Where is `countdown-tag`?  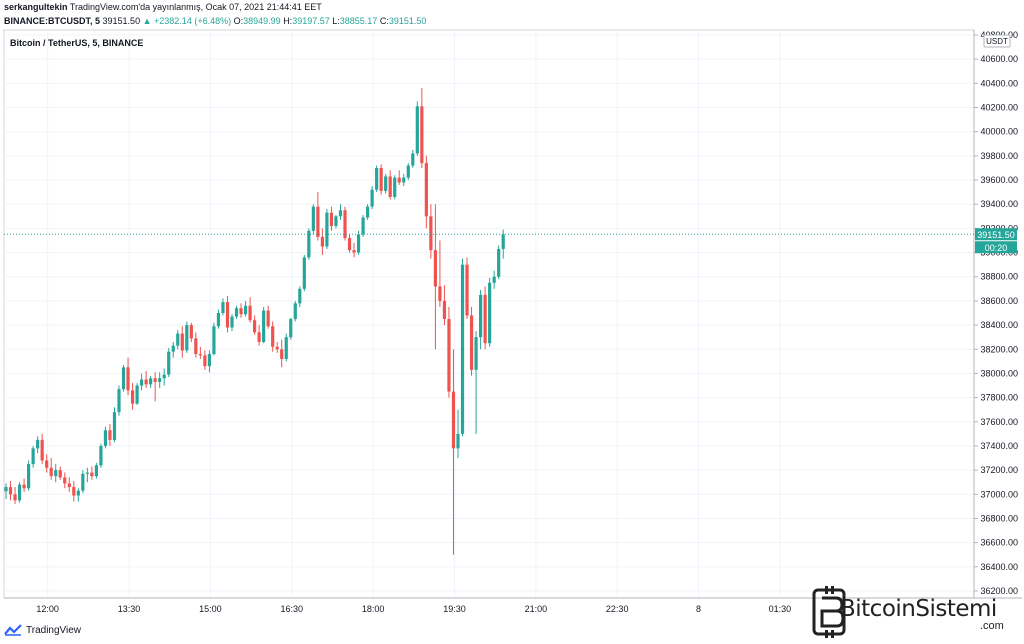 countdown-tag is located at coordinates (996, 247).